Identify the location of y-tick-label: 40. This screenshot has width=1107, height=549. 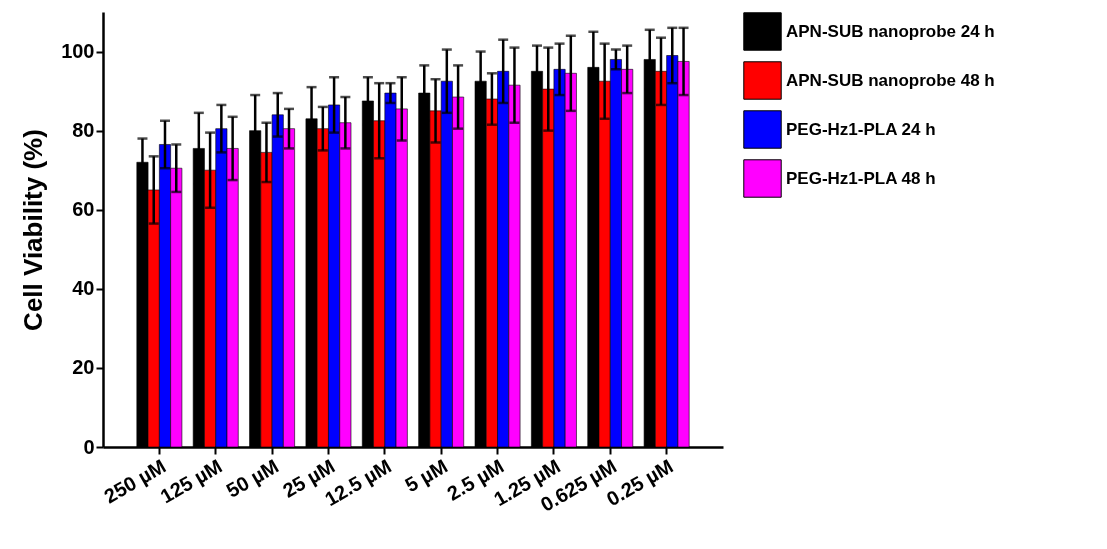
(83, 288).